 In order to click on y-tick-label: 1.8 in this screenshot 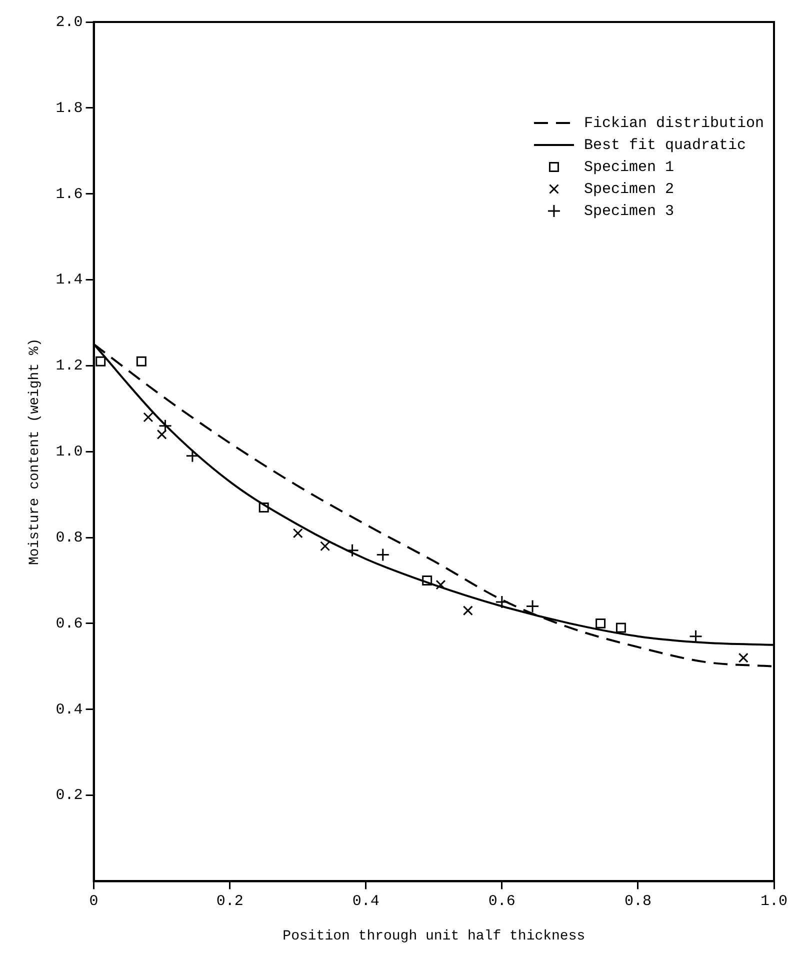, I will do `click(69, 108)`.